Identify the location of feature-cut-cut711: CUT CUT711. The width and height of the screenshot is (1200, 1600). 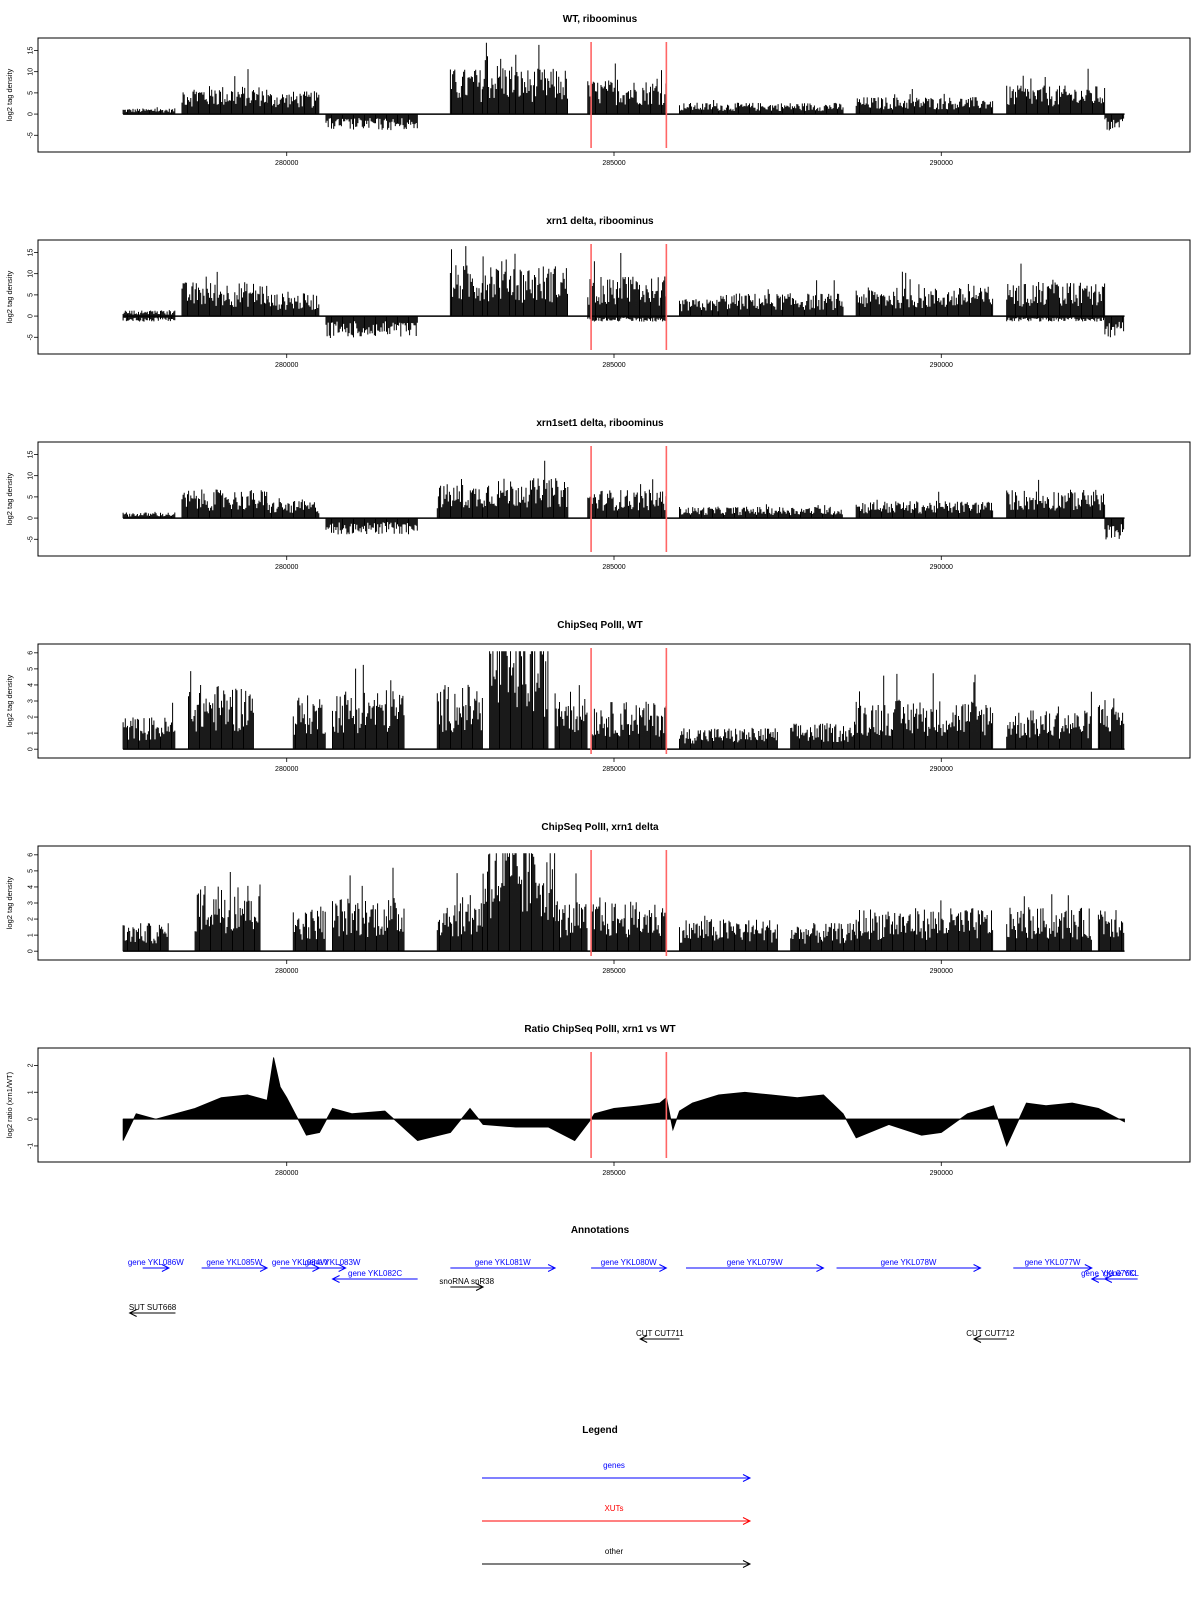
(660, 1336).